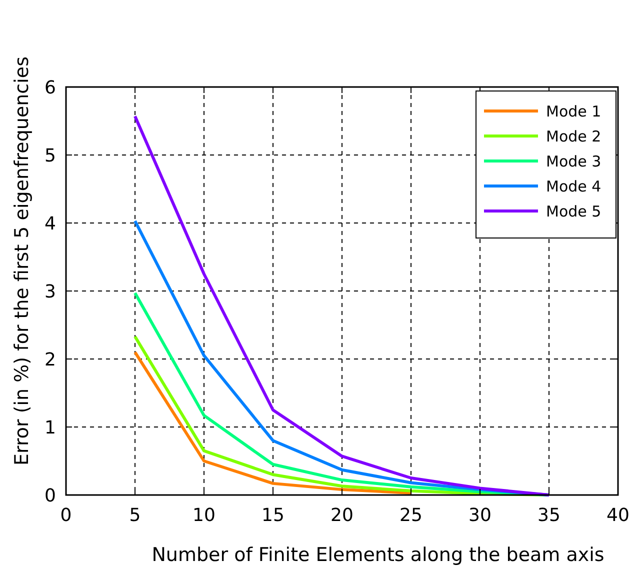  I want to click on x-tick-label: 15, so click(273, 515).